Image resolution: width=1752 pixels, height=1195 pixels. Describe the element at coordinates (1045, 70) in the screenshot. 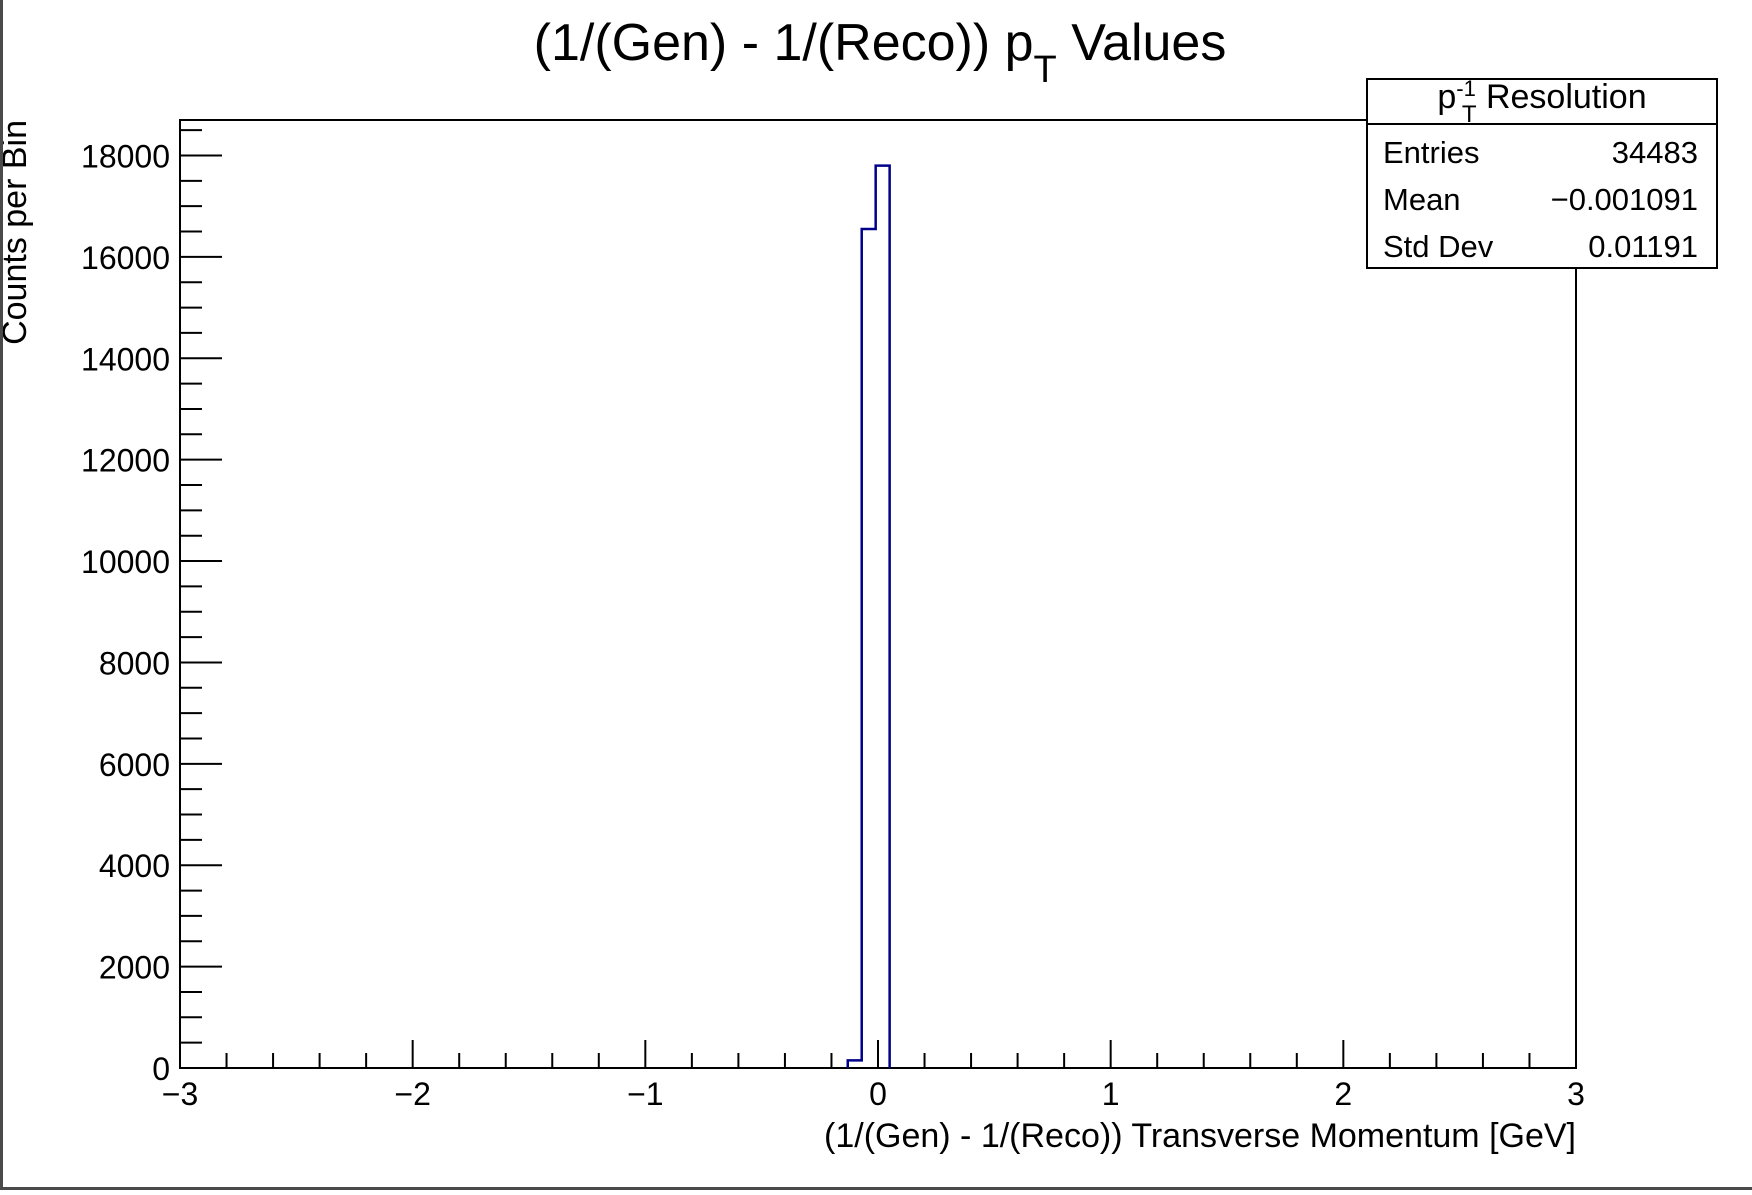

I see `chart-title-subscript: T` at that location.